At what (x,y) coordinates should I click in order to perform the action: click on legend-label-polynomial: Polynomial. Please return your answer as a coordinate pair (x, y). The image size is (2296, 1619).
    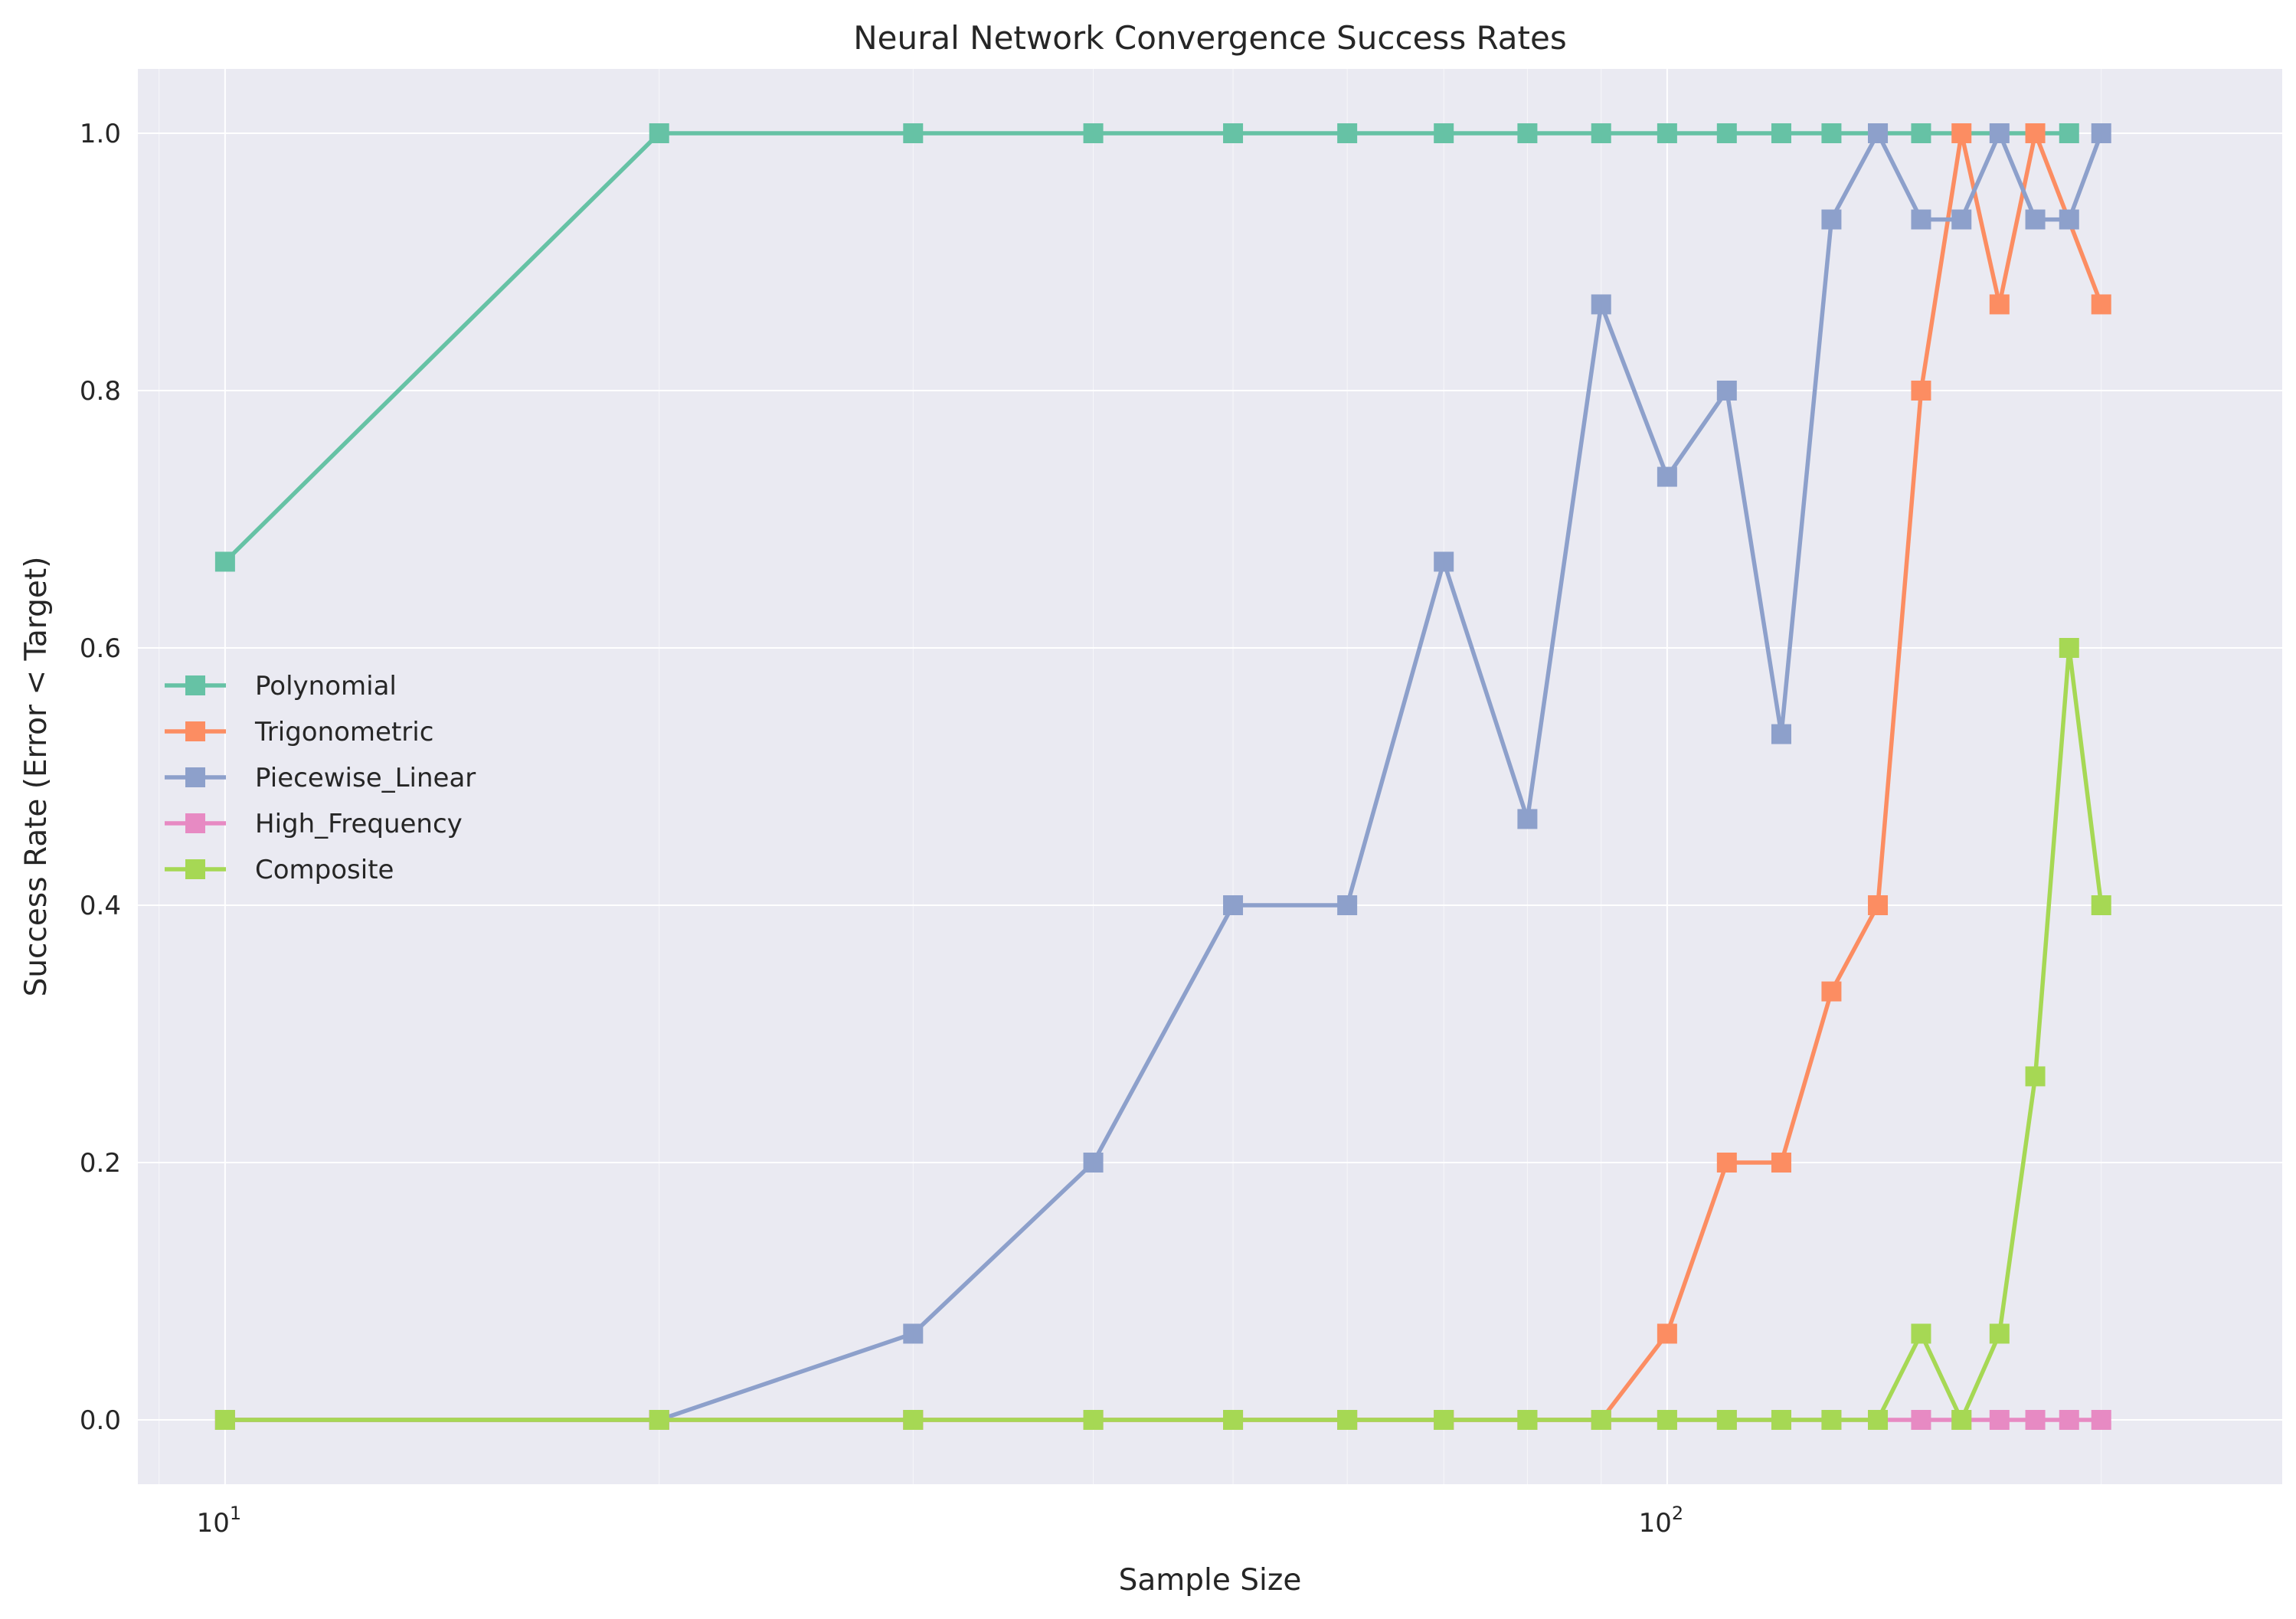
    Looking at the image, I should click on (326, 686).